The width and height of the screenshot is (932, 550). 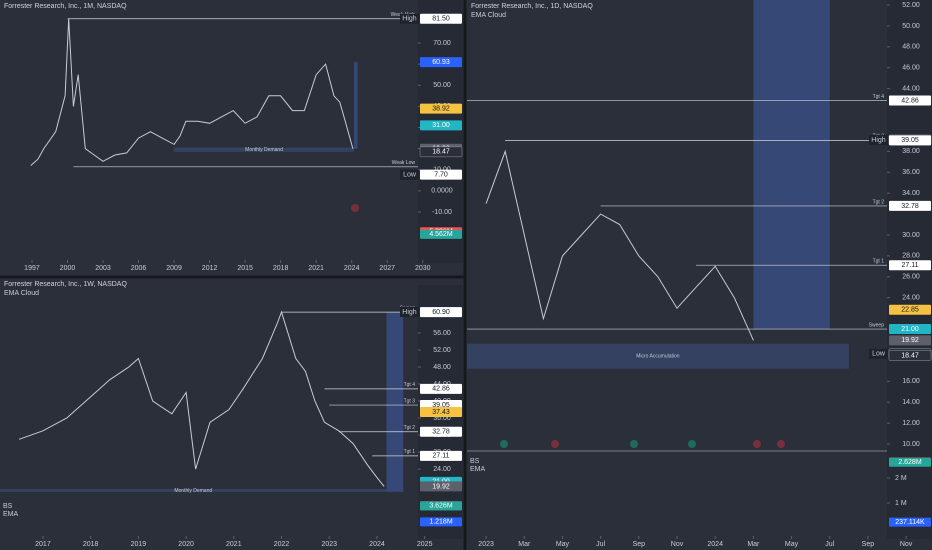 What do you see at coordinates (442, 191) in the screenshot?
I see `y-tick-label: 0.0000` at bounding box center [442, 191].